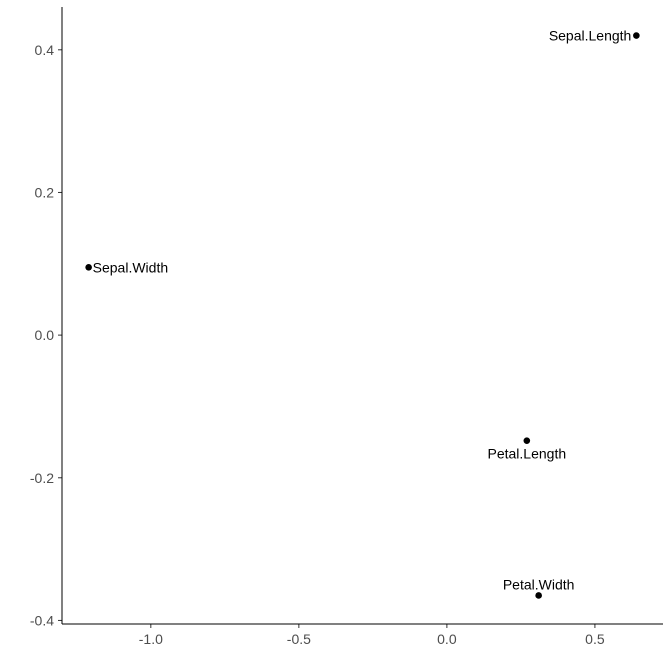 The width and height of the screenshot is (672, 672). What do you see at coordinates (539, 584) in the screenshot?
I see `data-point-label: Petal.Width` at bounding box center [539, 584].